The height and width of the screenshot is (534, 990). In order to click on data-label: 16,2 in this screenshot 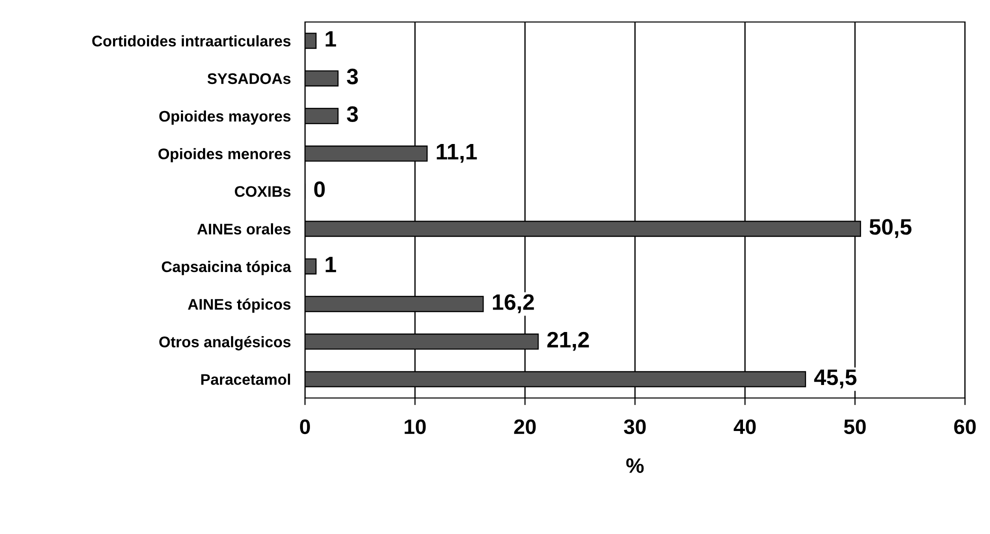, I will do `click(513, 304)`.